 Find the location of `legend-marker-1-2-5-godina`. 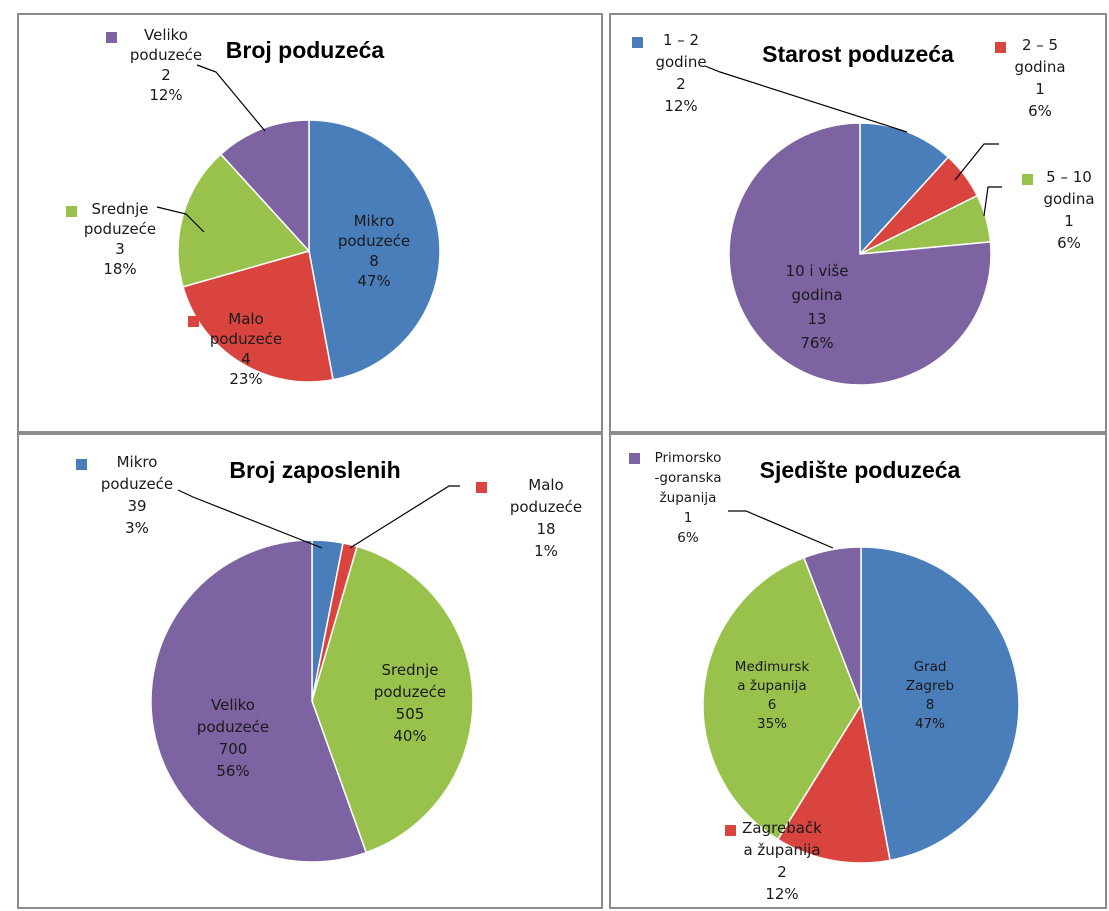

legend-marker-1-2-5-godina is located at coordinates (1000, 47).